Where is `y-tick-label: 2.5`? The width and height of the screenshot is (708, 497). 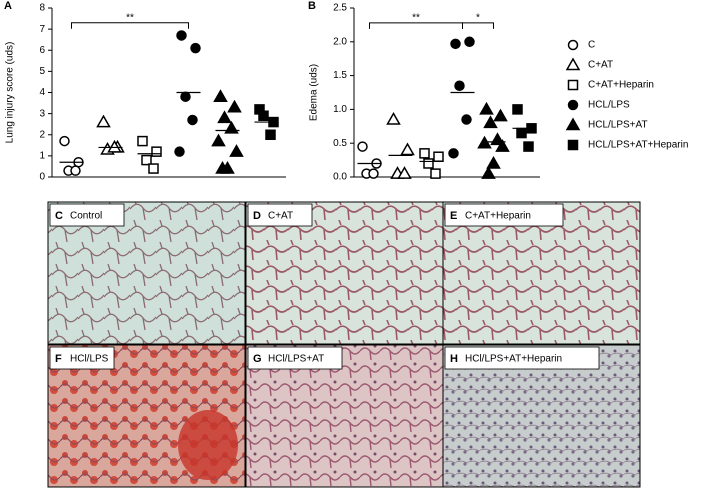 y-tick-label: 2.5 is located at coordinates (340, 8).